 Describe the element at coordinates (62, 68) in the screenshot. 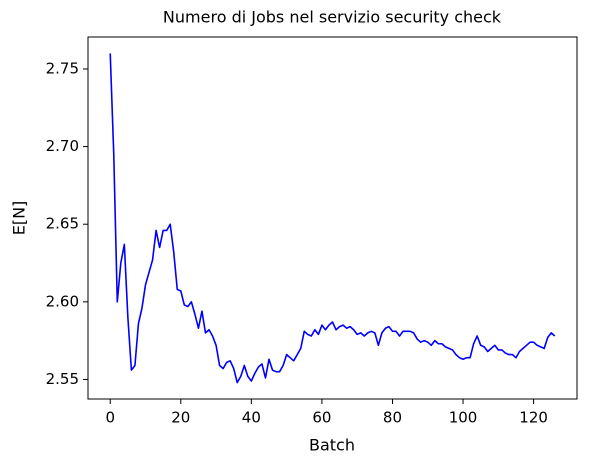

I see `y-tick-label: 2.75` at that location.